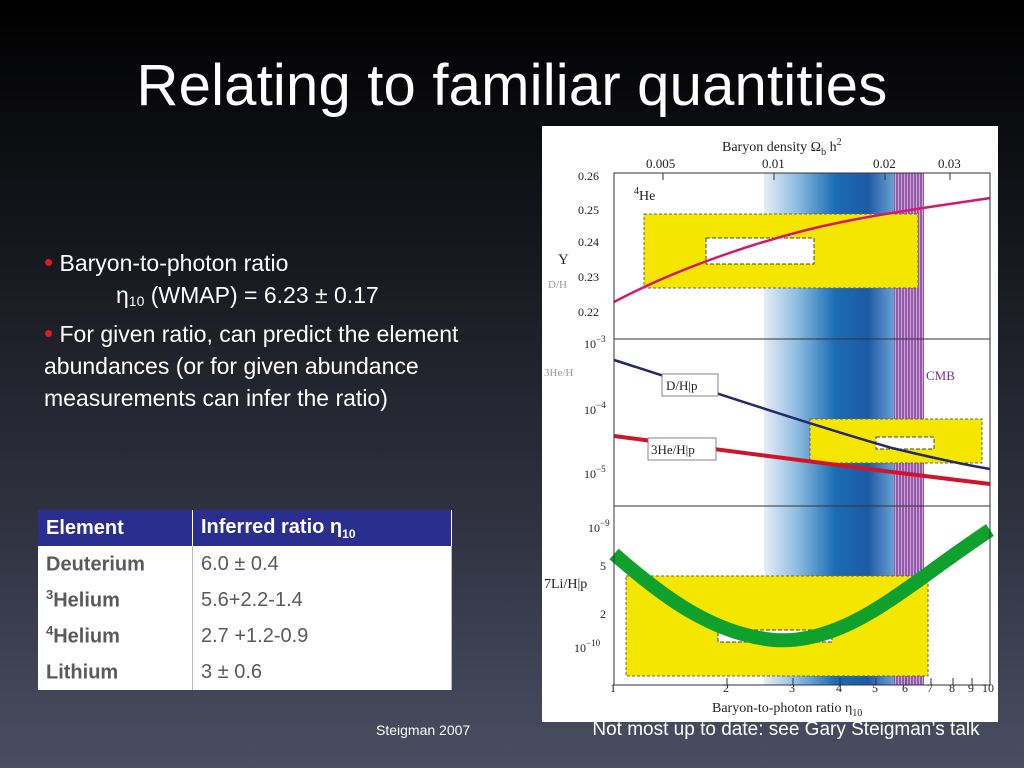 The image size is (1024, 768). I want to click on top-tick-label: 0.005, so click(660, 163).